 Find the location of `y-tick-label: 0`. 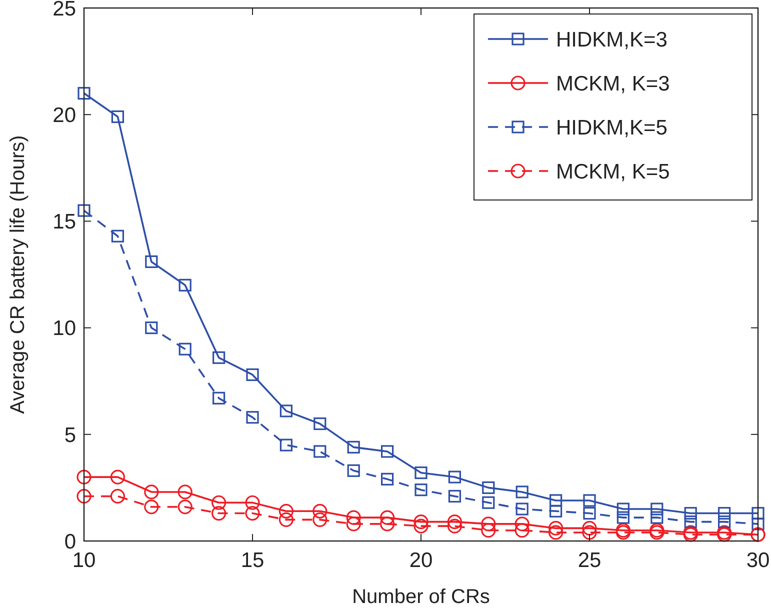

y-tick-label: 0 is located at coordinates (70, 542).